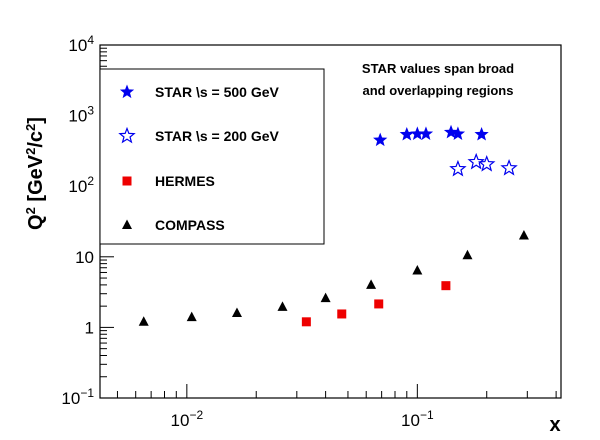 The width and height of the screenshot is (600, 440). What do you see at coordinates (84, 257) in the screenshot?
I see `y-tick-label: 10` at bounding box center [84, 257].